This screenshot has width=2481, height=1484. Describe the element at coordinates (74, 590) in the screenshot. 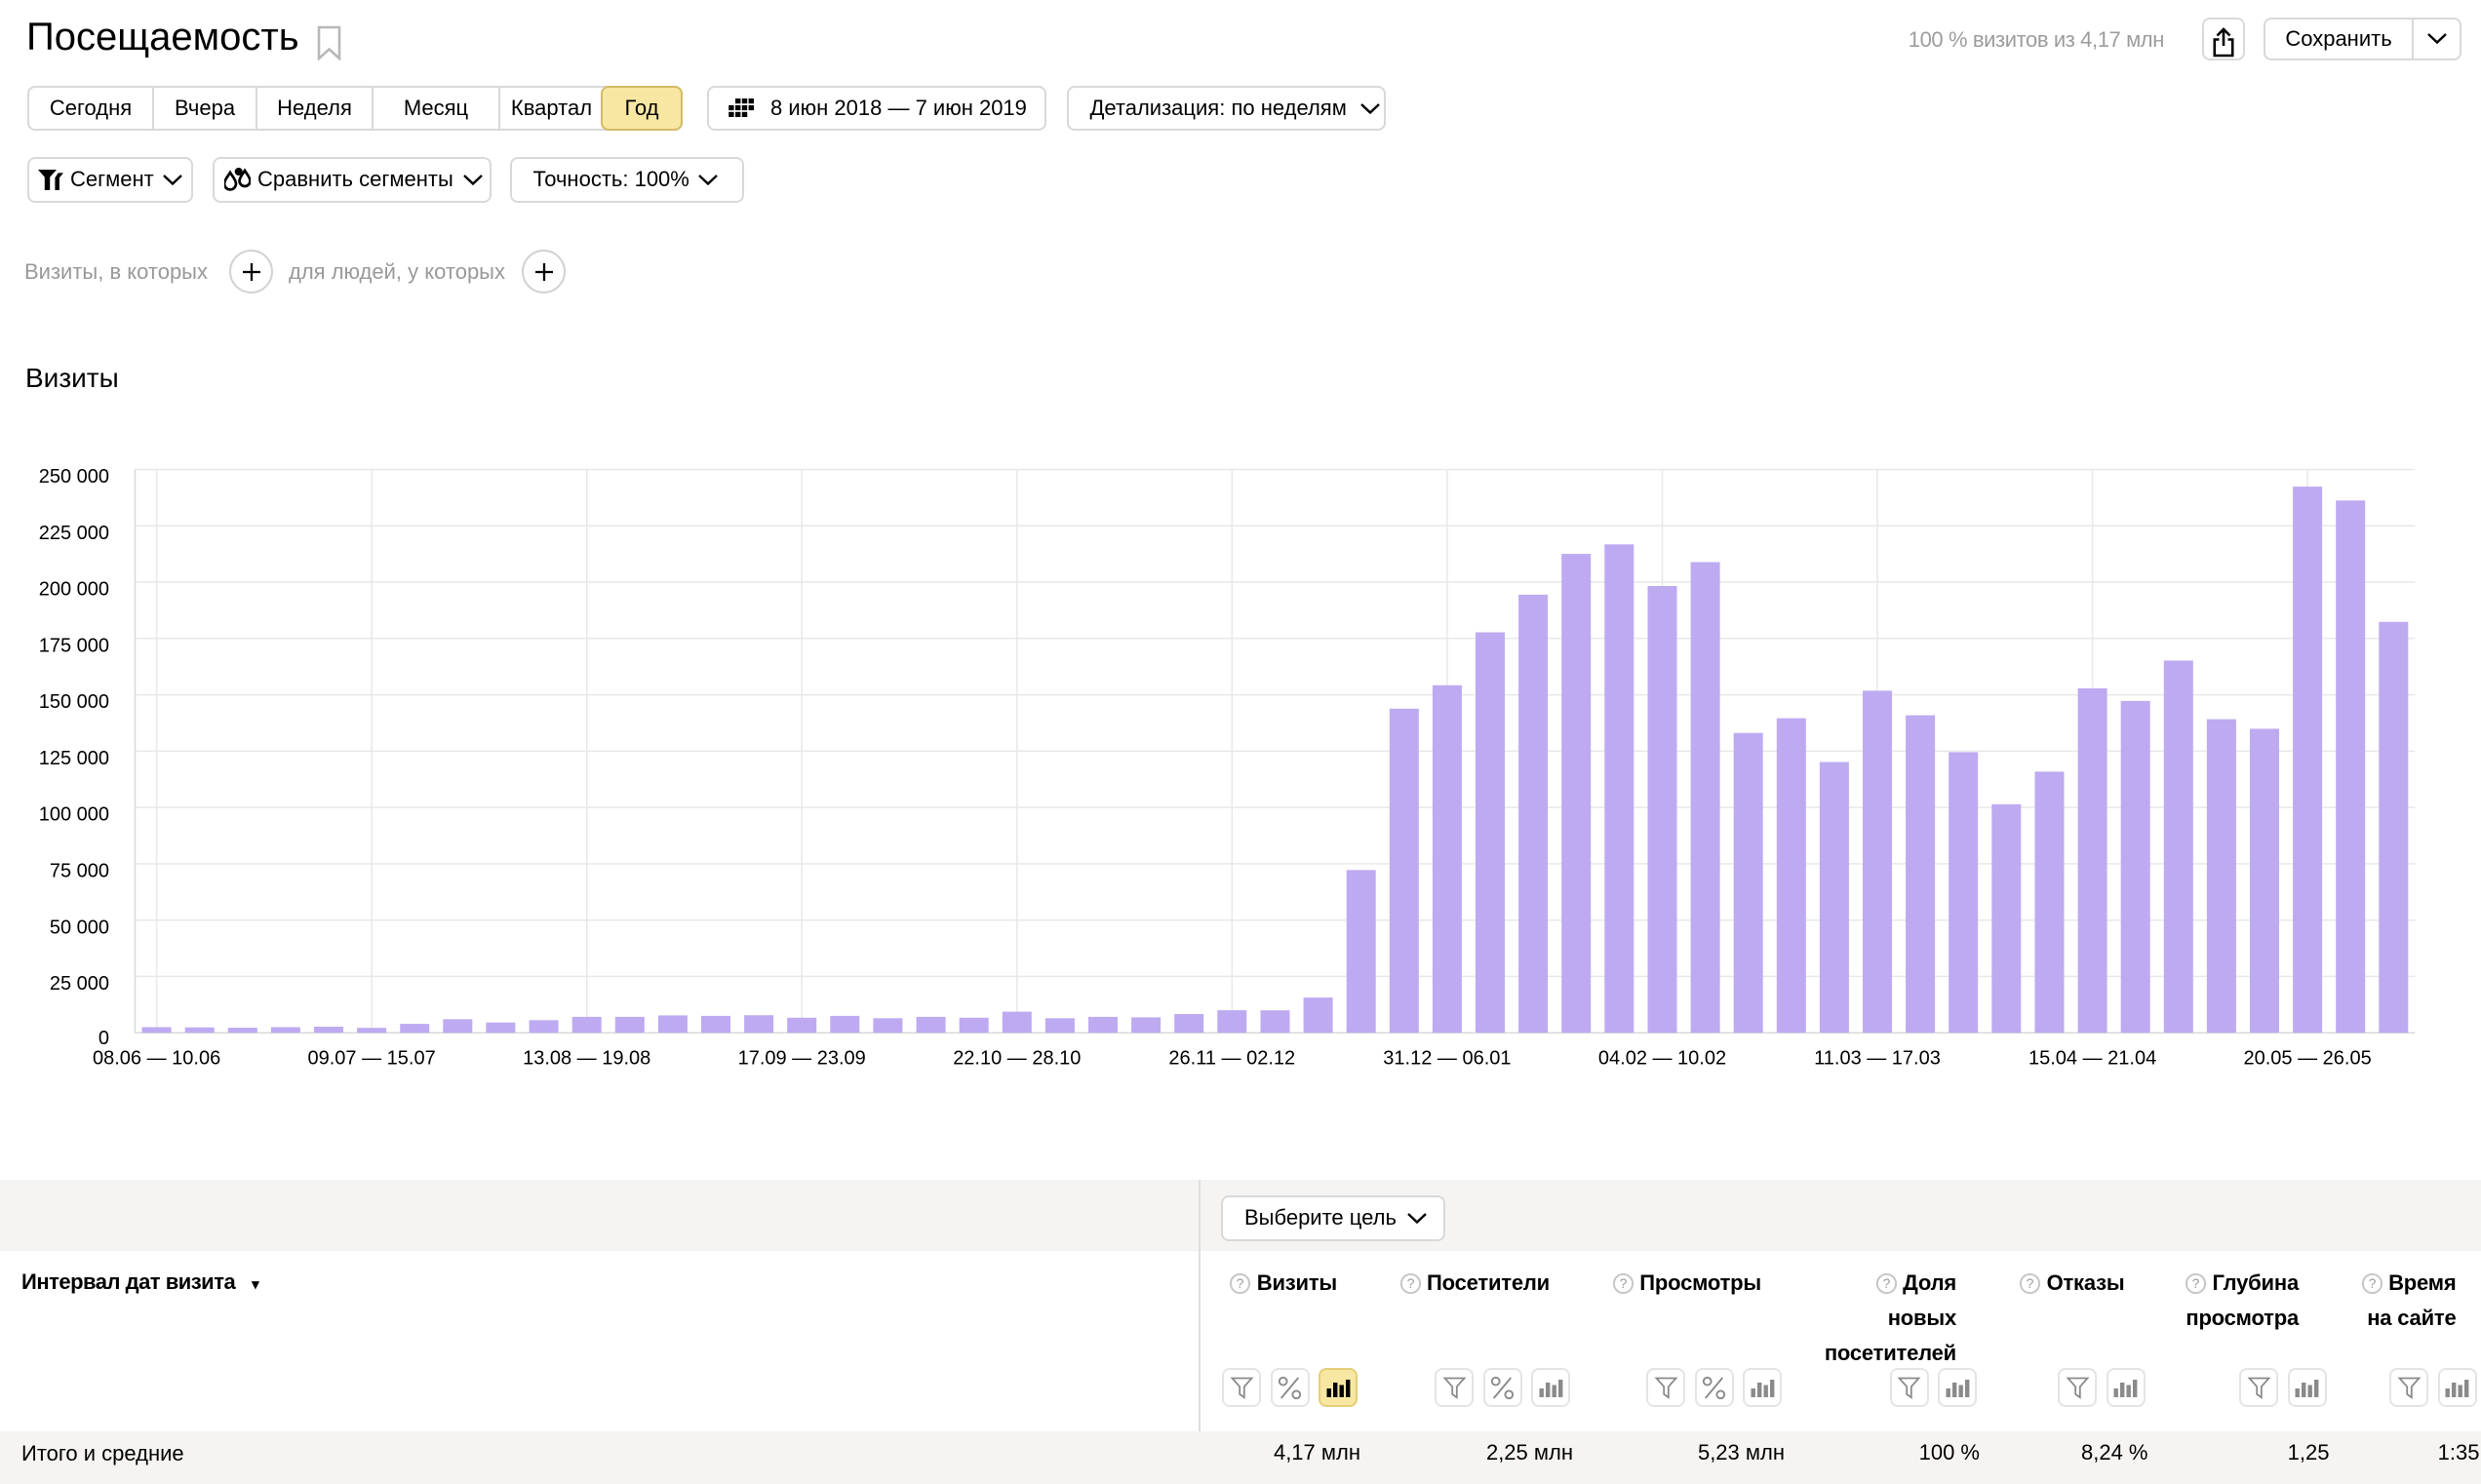

I see `svg-text: 200 000` at that location.